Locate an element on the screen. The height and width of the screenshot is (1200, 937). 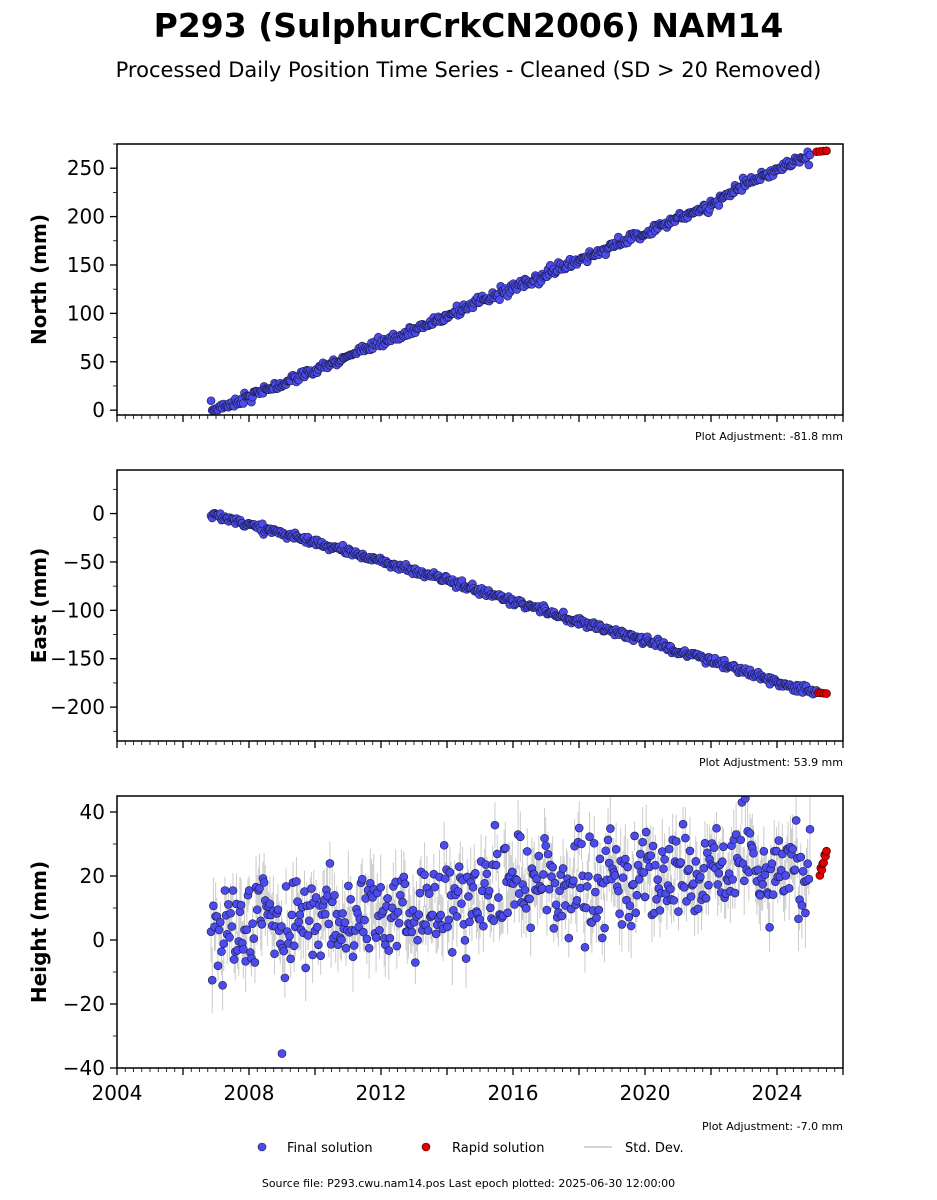
x-tick-label: 2004 is located at coordinates (117, 1093).